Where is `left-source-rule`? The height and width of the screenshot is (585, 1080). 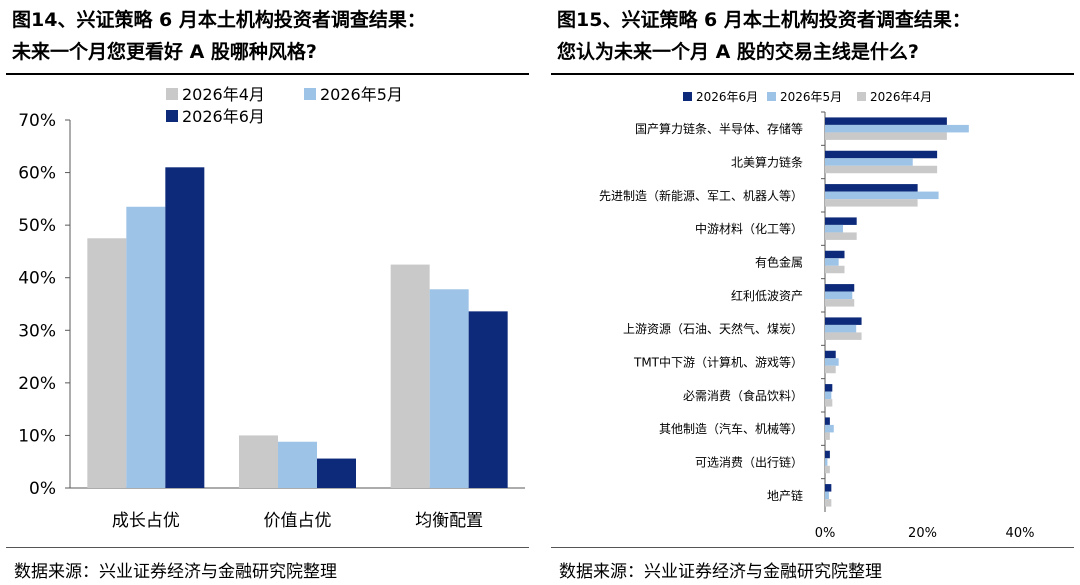
left-source-rule is located at coordinates (267, 547).